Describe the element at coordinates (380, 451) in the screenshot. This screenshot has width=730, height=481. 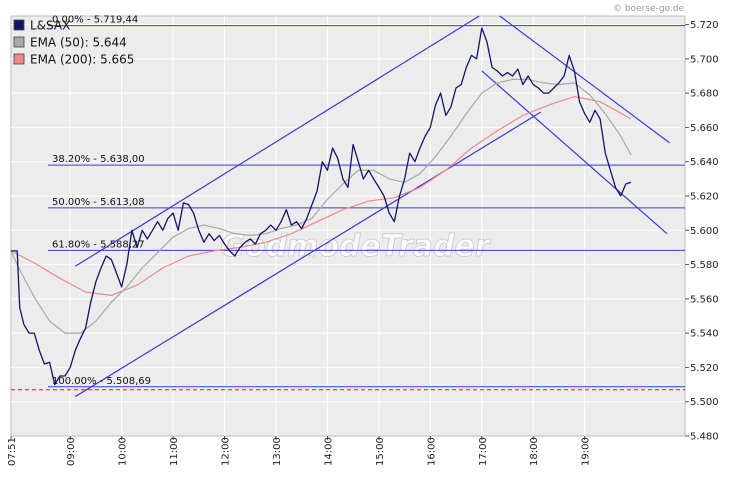
I see `x-tick-label: 15:00` at that location.